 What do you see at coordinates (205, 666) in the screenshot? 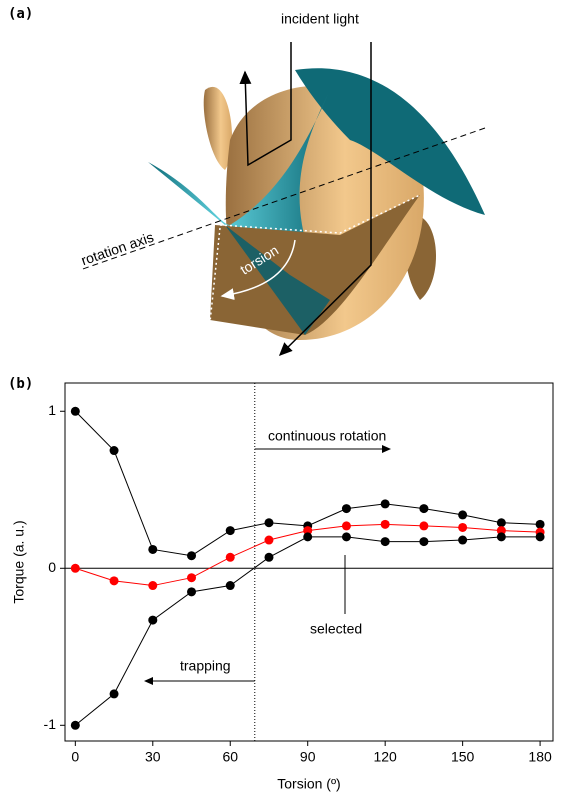
I see `annotation: trapping` at bounding box center [205, 666].